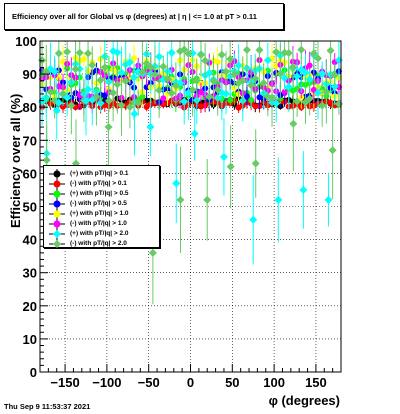 The height and width of the screenshot is (414, 400). I want to click on legend-entry: (-) with pT/|q| > 1.0, so click(102, 224).